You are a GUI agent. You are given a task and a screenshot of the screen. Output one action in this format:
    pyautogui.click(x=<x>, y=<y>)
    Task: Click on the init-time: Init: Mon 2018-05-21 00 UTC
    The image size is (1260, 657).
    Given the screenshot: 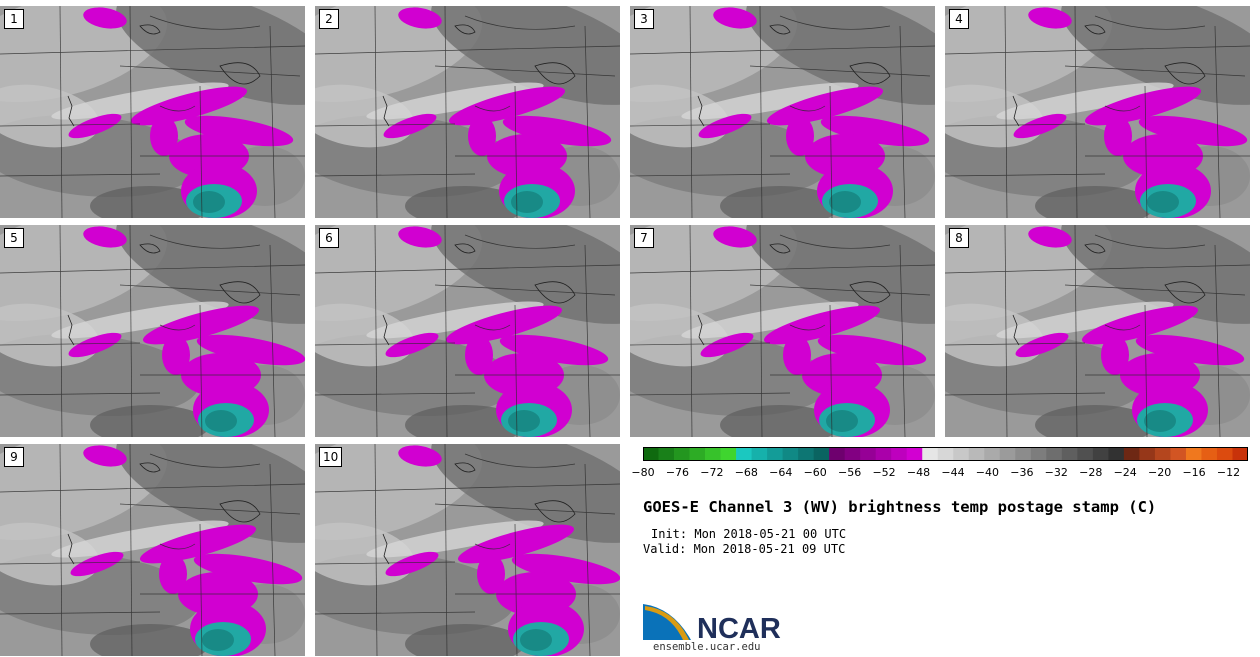 What is the action you would take?
    pyautogui.click(x=749, y=534)
    